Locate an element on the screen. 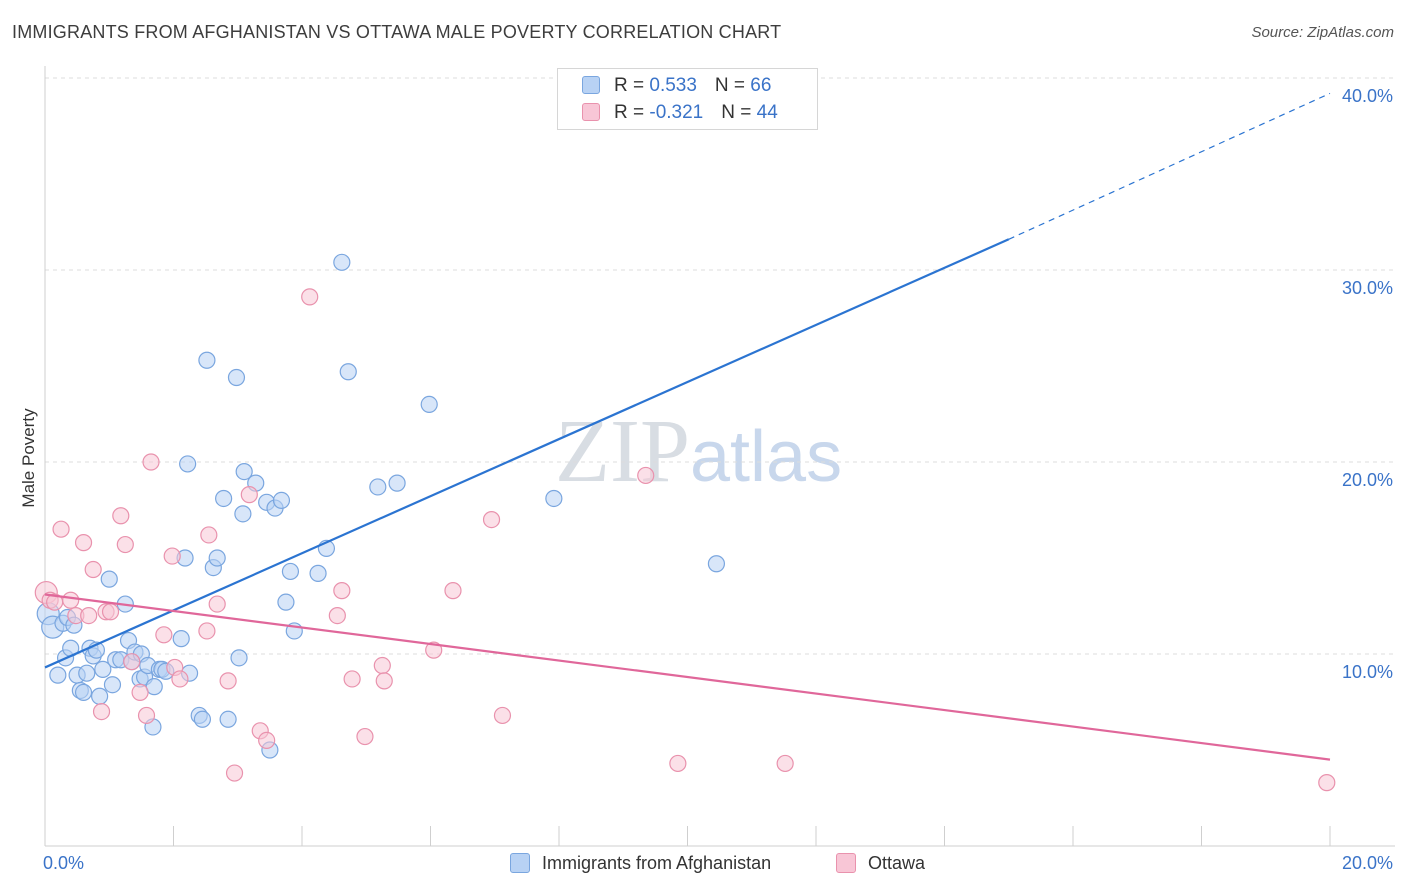 The width and height of the screenshot is (1406, 892). series-legend: Immigrants from Afghanistan Ottawa is located at coordinates (703, 865).